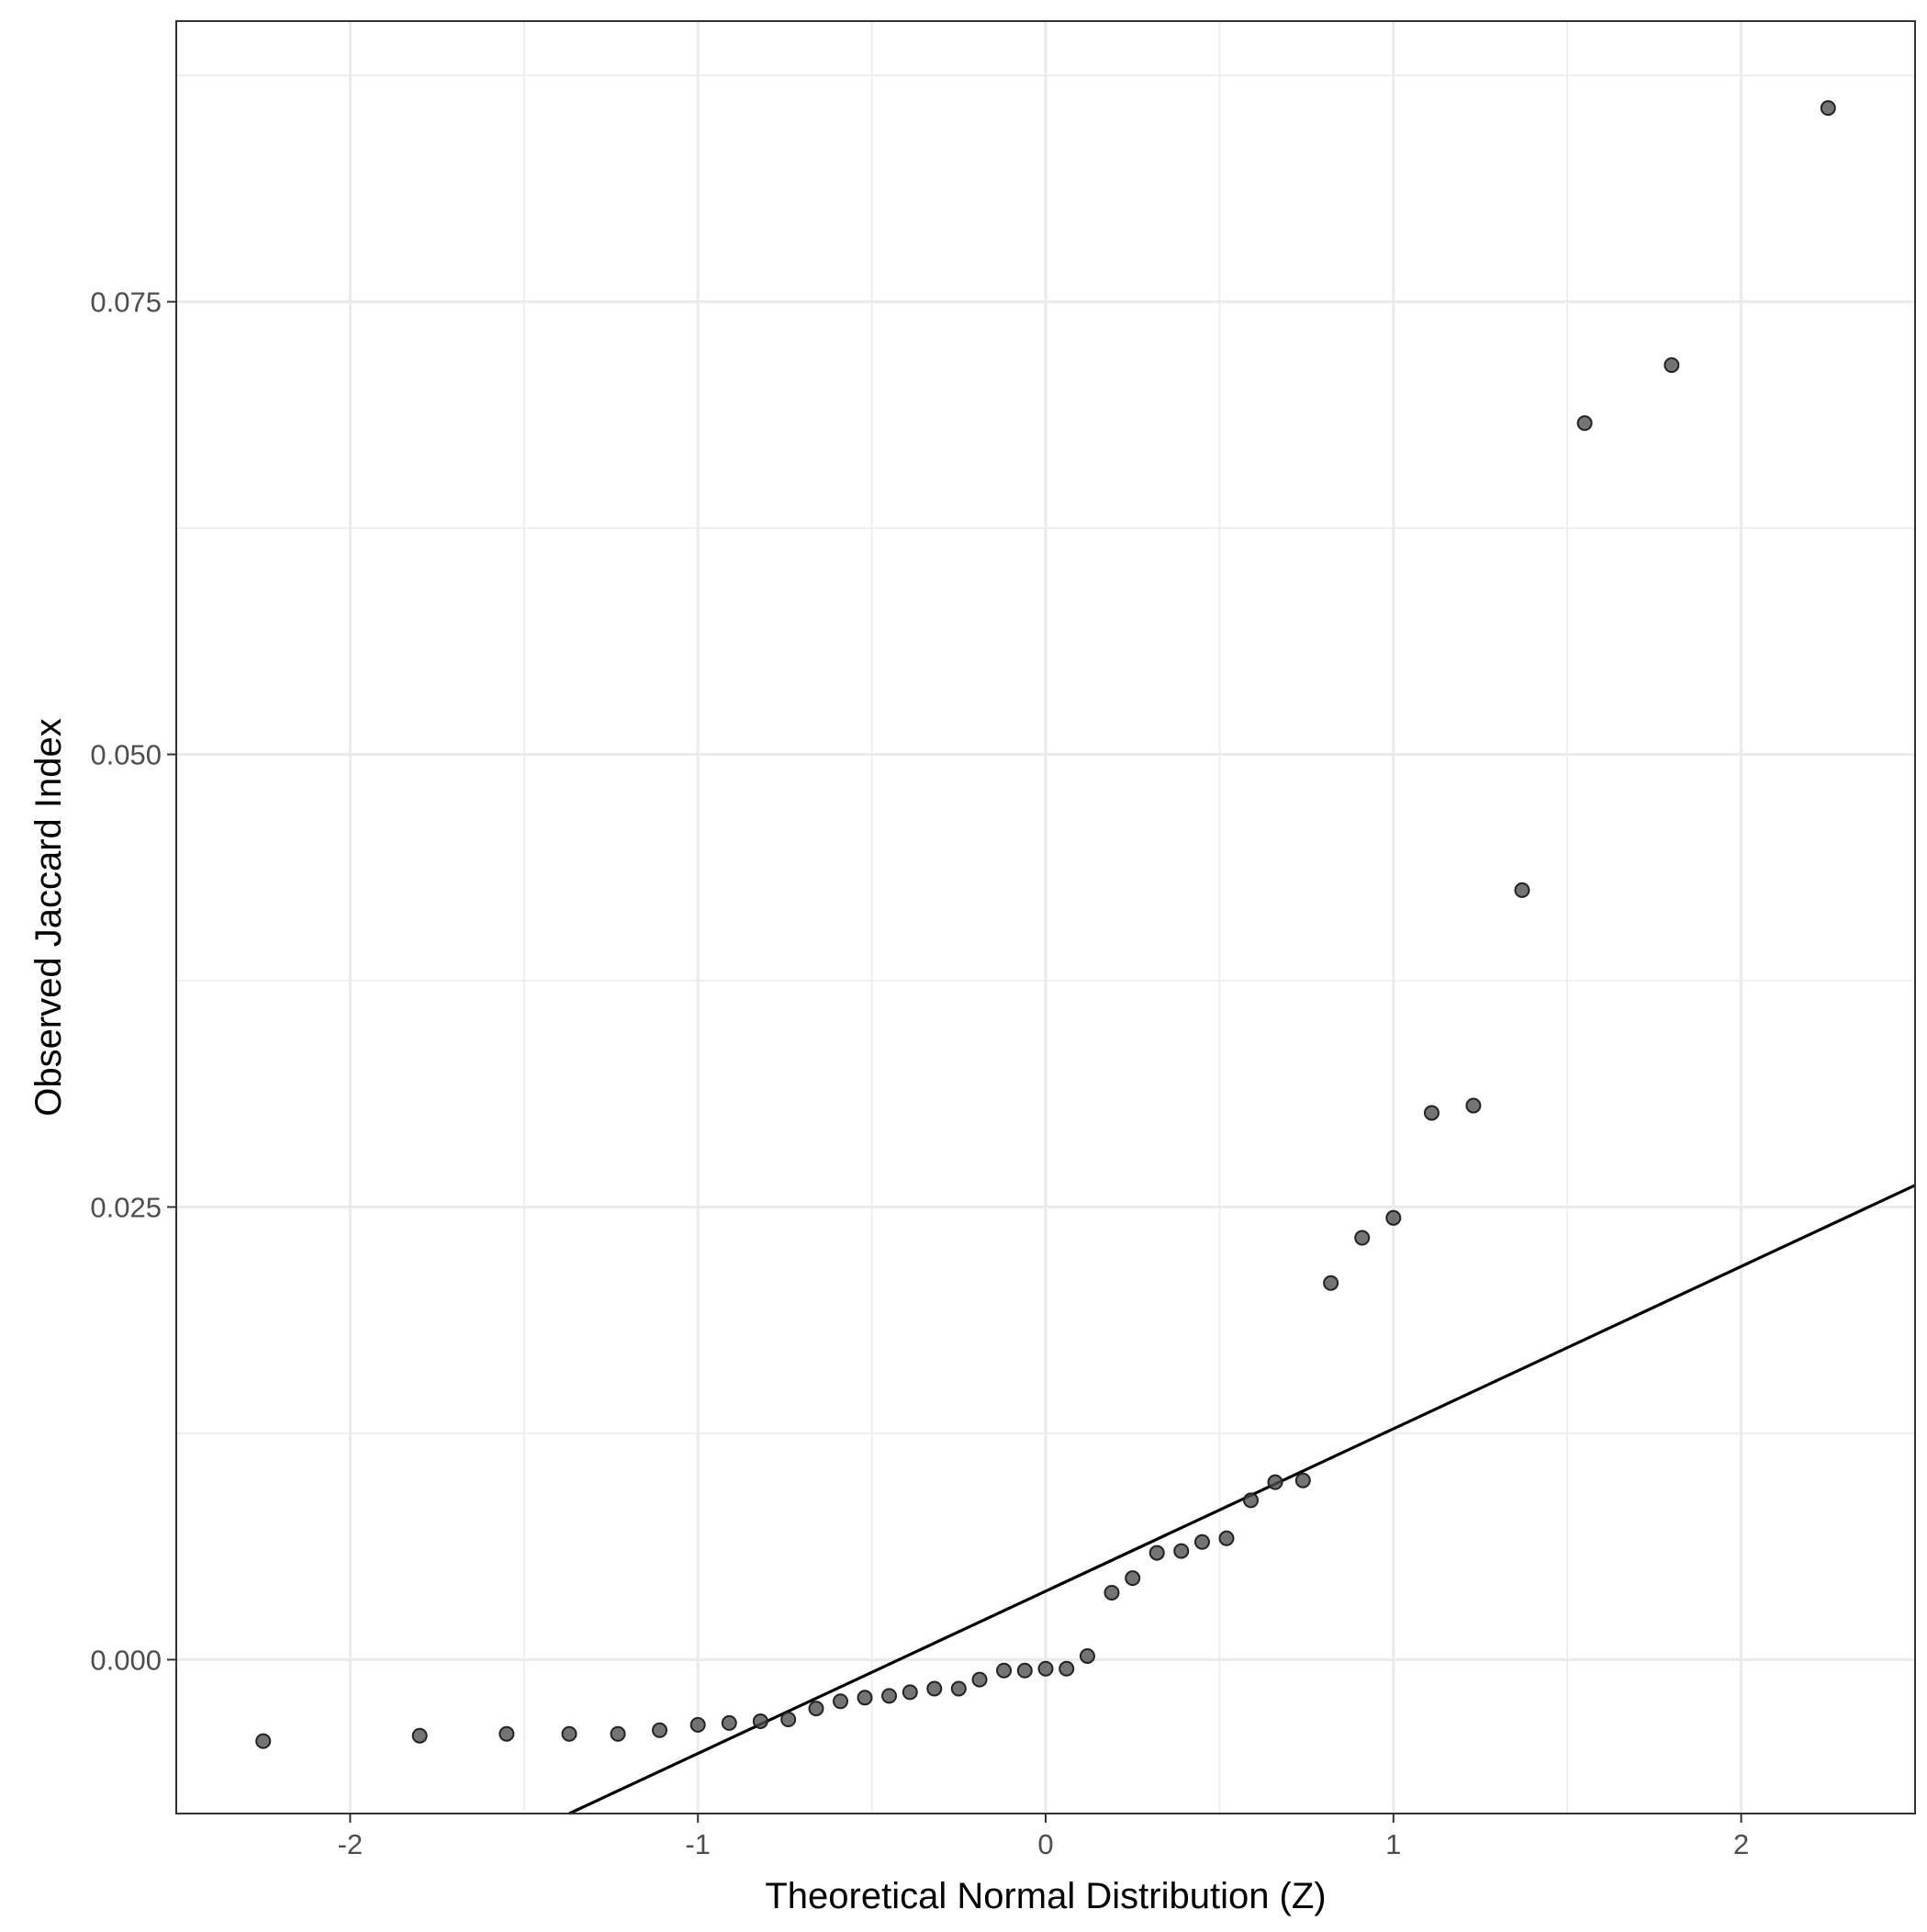  I want to click on y-tick-label: 0.025, so click(126, 1207).